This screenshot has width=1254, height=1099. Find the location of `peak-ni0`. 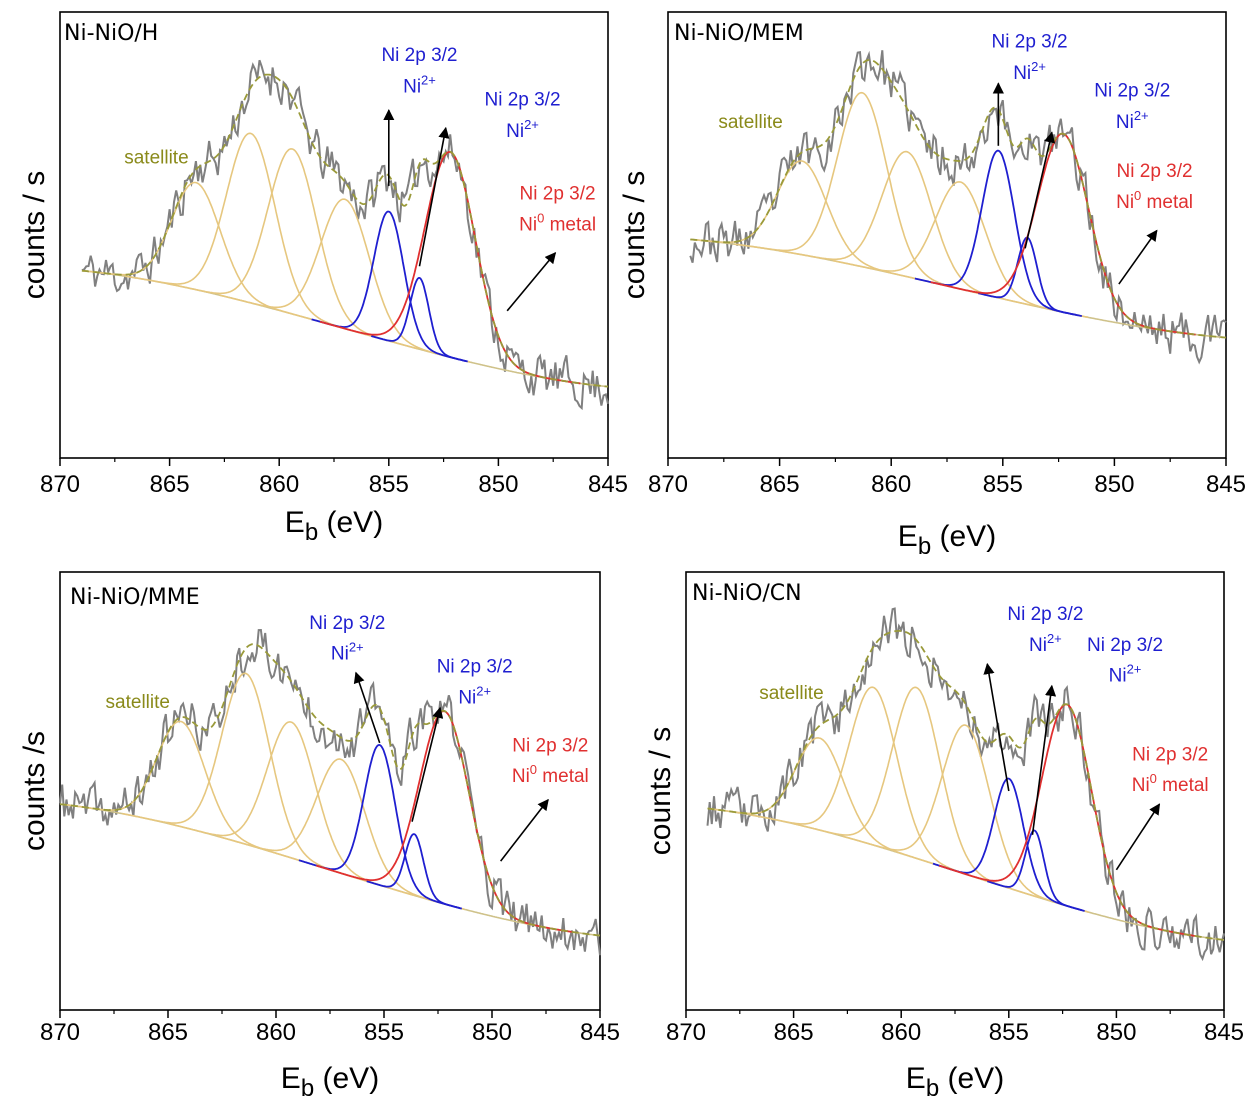

peak-ni0 is located at coordinates (1066, 820).